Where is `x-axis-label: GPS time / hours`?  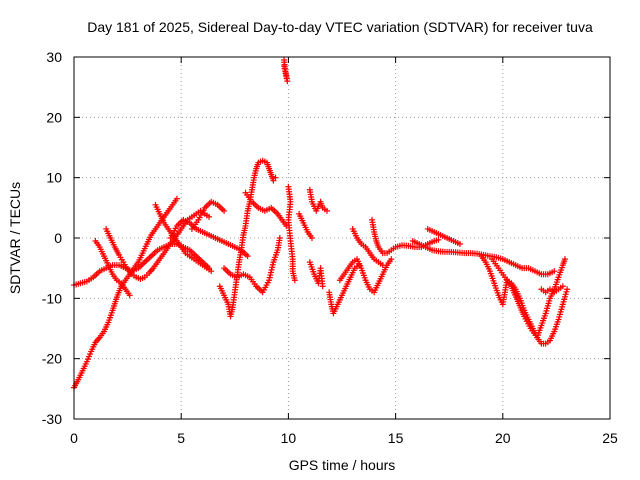
x-axis-label: GPS time / hours is located at coordinates (342, 465).